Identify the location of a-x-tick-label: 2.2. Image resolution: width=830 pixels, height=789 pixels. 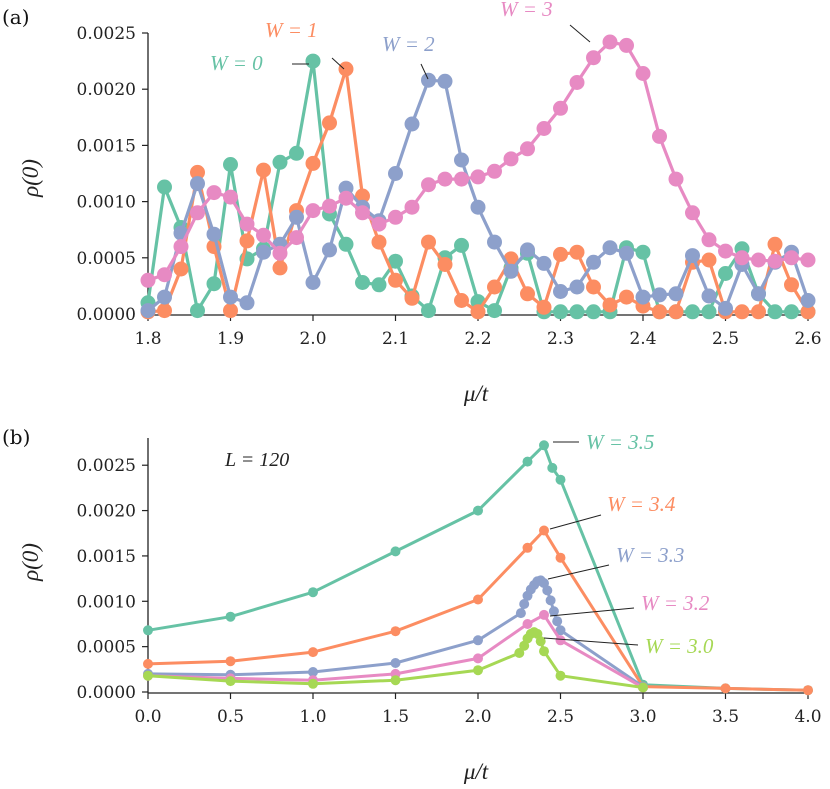
(477, 339).